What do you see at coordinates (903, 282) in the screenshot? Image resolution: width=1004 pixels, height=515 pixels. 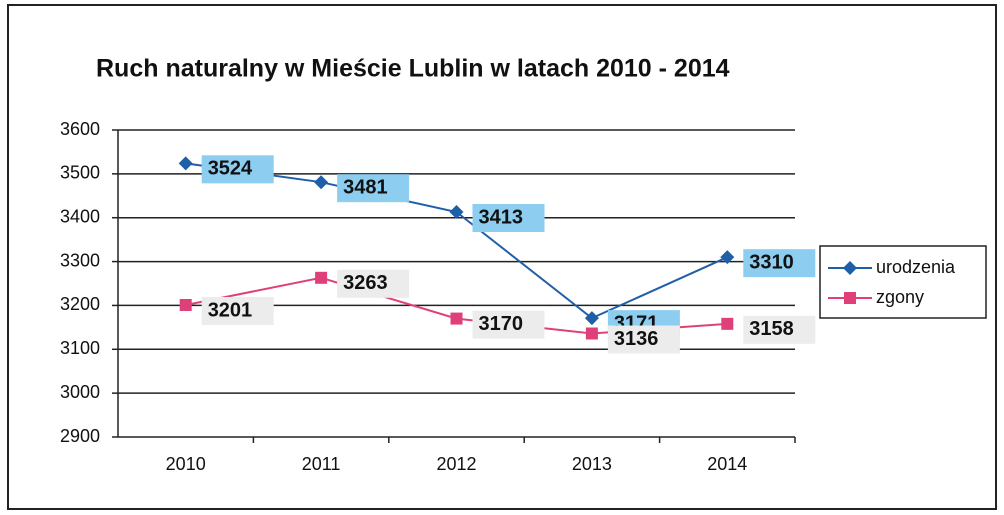 I see `legend-box` at bounding box center [903, 282].